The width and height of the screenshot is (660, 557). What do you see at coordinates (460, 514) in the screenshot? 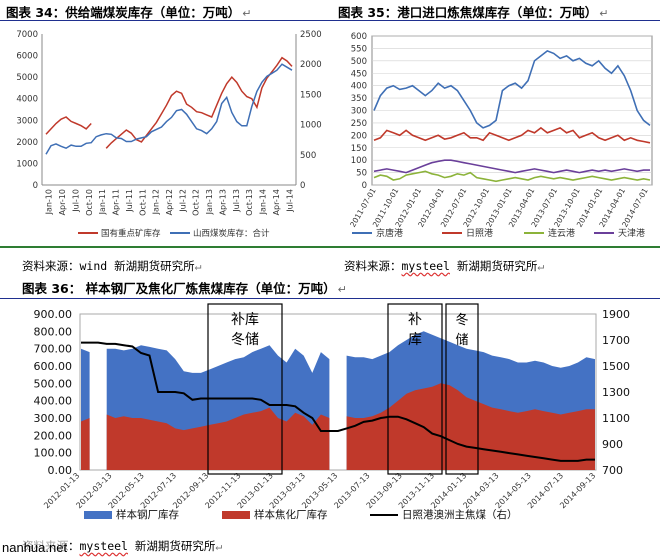
I see `legend-label: 日照港澳洲主焦煤（右）` at bounding box center [460, 514].